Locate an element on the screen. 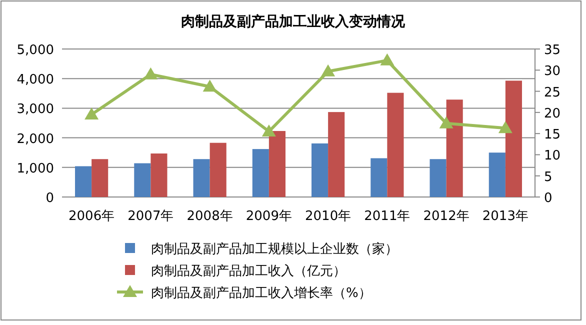 The image size is (586, 325). x-tick-label: 2009年 is located at coordinates (269, 216).